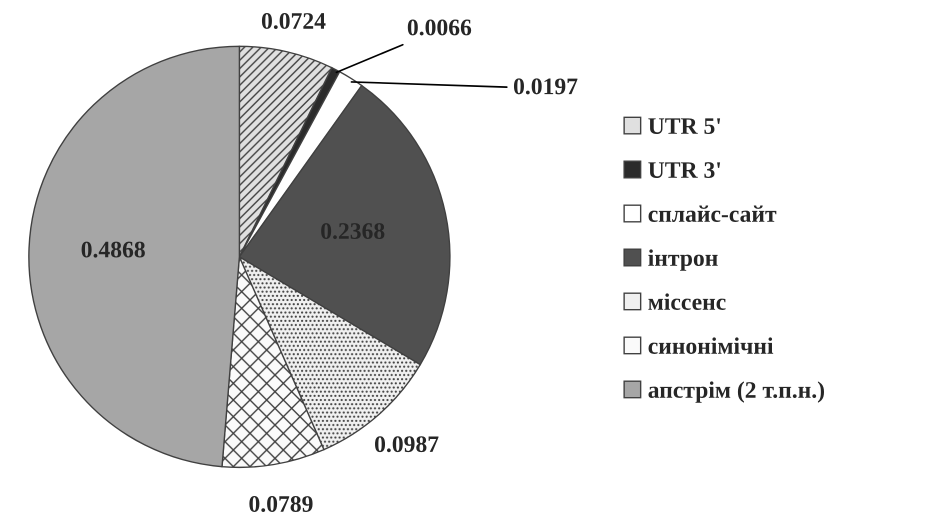  I want to click on legend-label: UTR 5', so click(684, 126).